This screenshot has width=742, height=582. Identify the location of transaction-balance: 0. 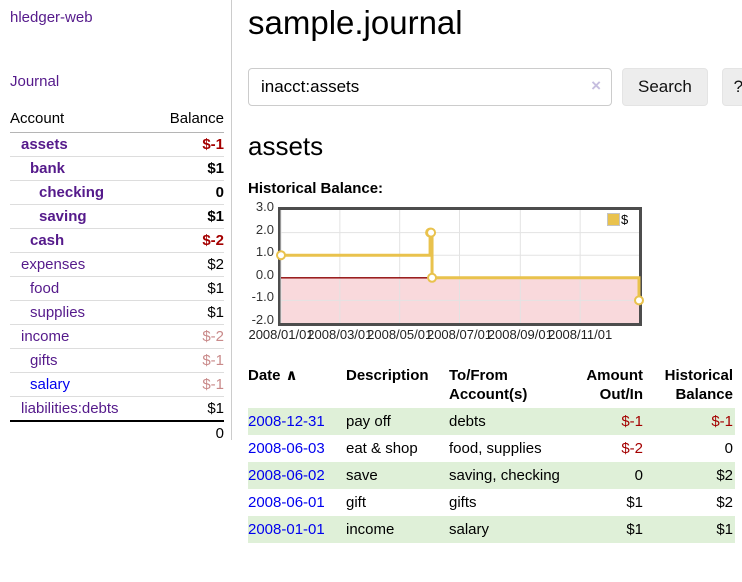
(728, 448).